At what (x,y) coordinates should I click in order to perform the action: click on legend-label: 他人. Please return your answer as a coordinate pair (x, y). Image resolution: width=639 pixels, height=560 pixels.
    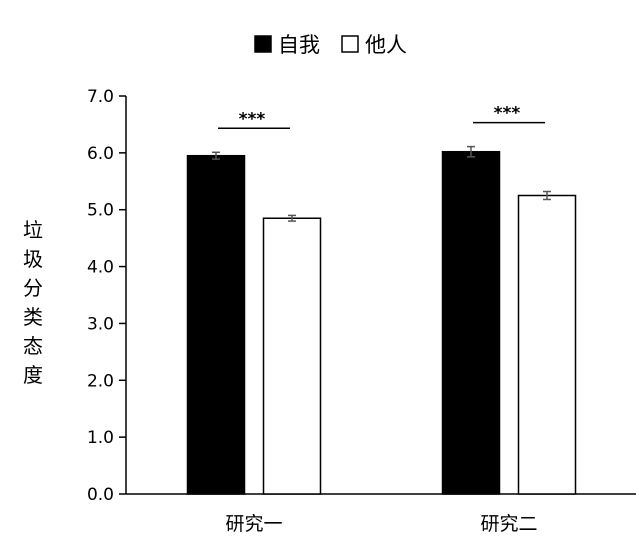
    Looking at the image, I should click on (386, 45).